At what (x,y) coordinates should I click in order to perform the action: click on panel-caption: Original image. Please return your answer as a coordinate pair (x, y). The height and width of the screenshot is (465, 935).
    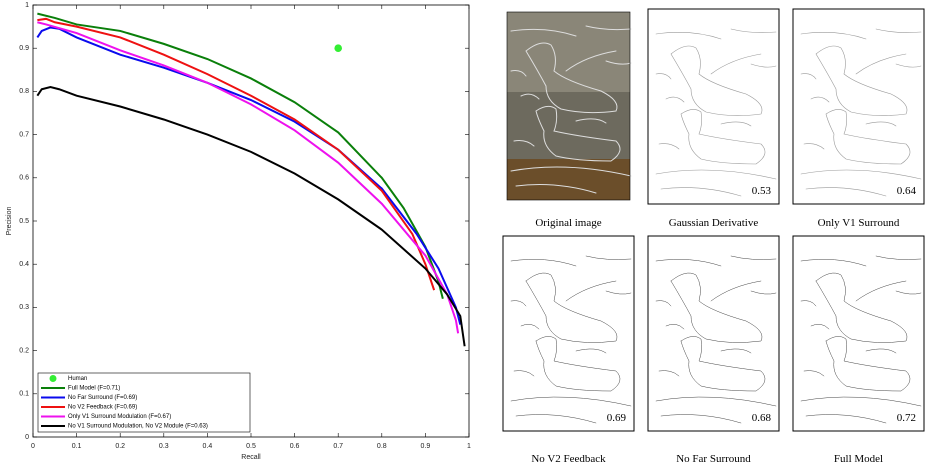
    Looking at the image, I should click on (568, 223).